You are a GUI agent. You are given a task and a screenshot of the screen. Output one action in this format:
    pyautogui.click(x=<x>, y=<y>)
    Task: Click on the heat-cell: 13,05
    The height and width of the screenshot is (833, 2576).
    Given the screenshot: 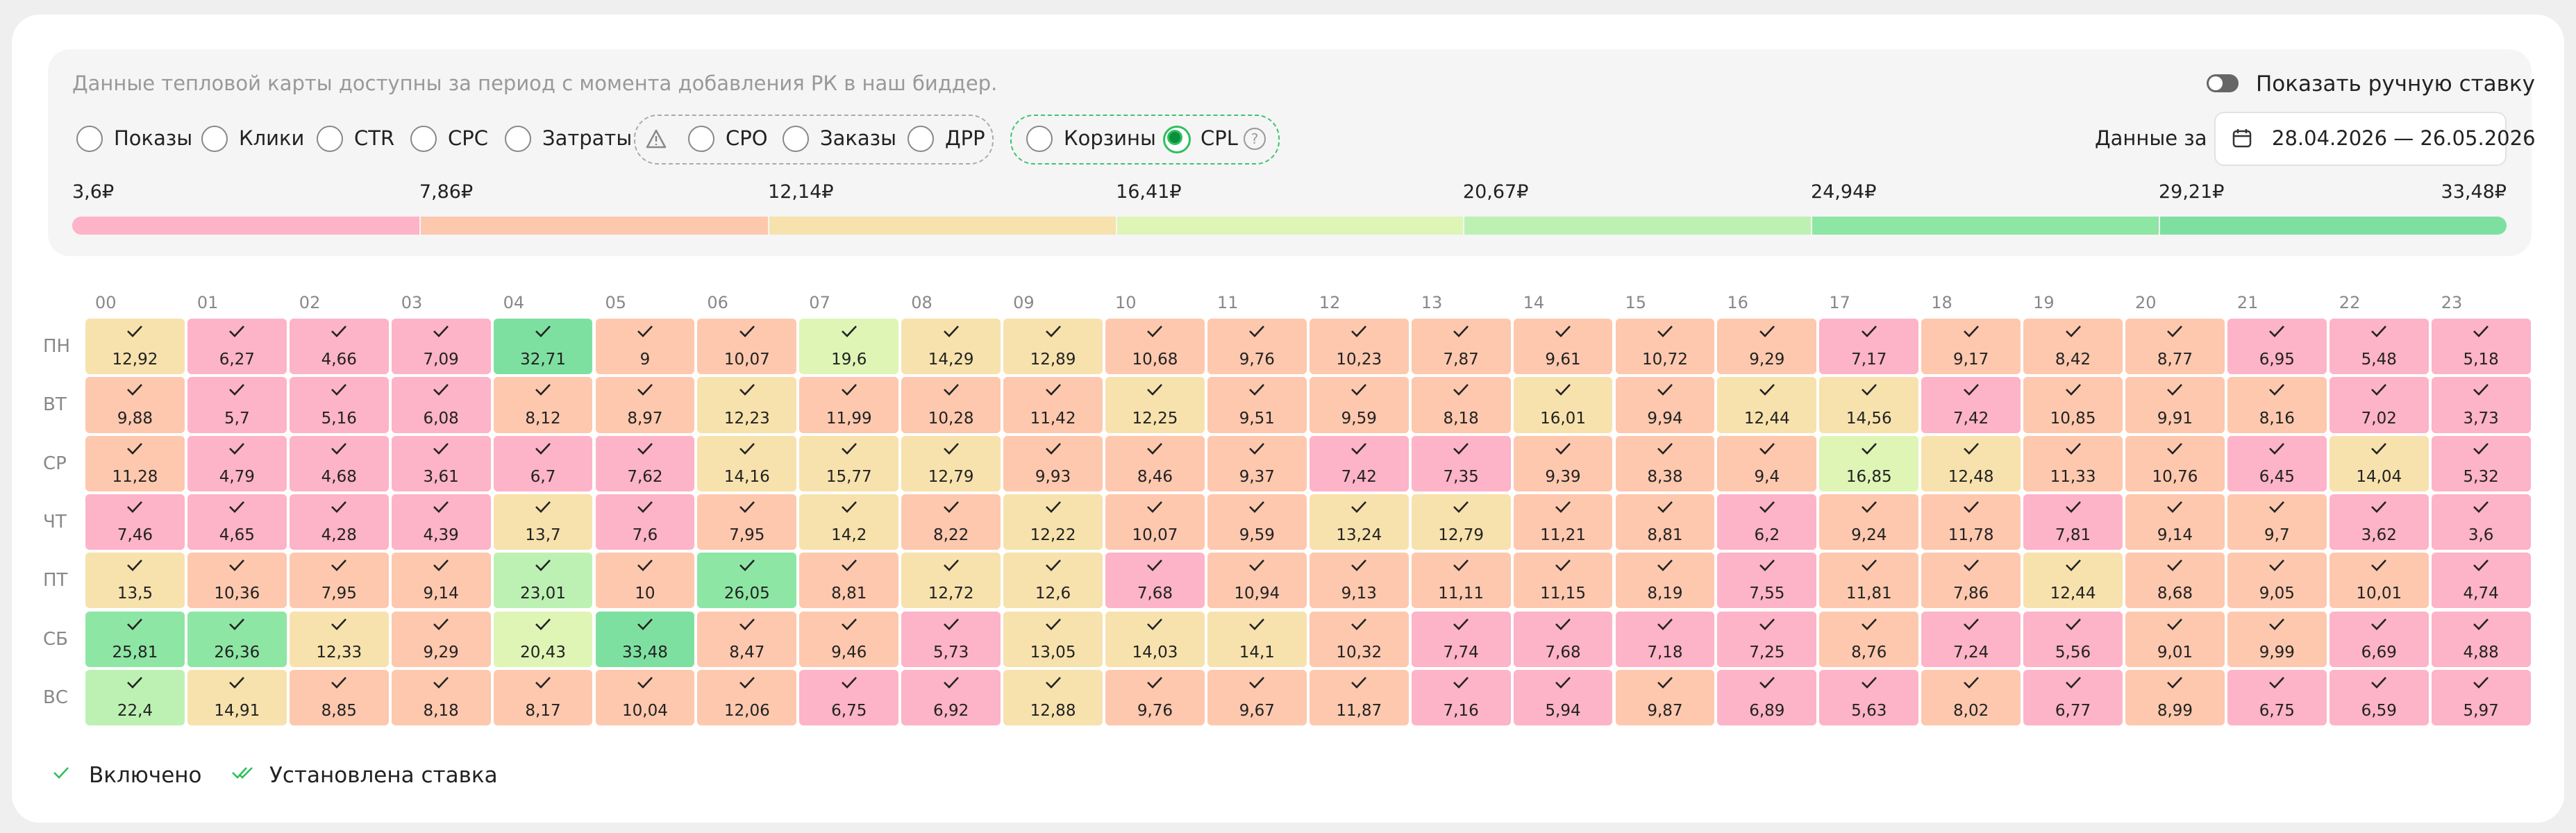 What is the action you would take?
    pyautogui.click(x=1053, y=639)
    